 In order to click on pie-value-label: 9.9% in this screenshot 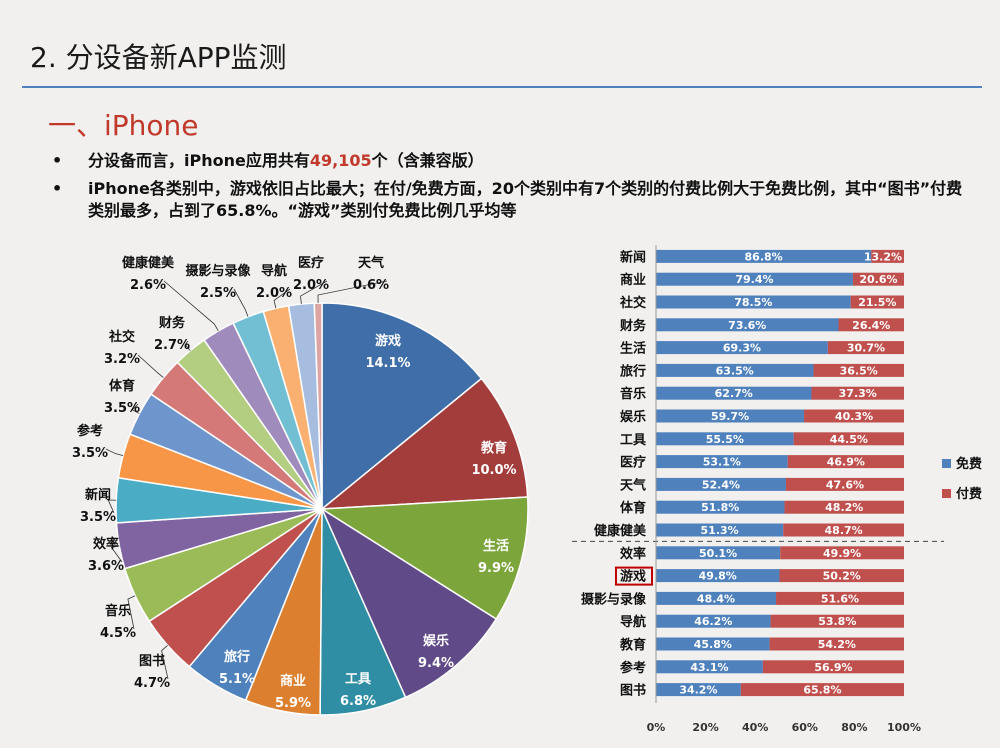, I will do `click(496, 568)`.